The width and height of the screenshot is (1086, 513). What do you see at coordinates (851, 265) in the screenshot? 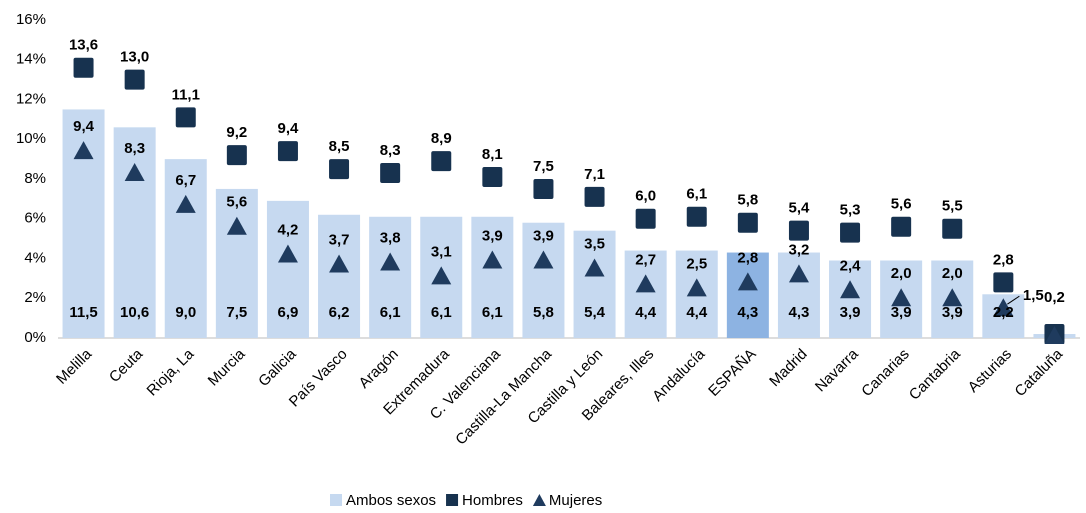
I see `value-label: 2,4` at bounding box center [851, 265].